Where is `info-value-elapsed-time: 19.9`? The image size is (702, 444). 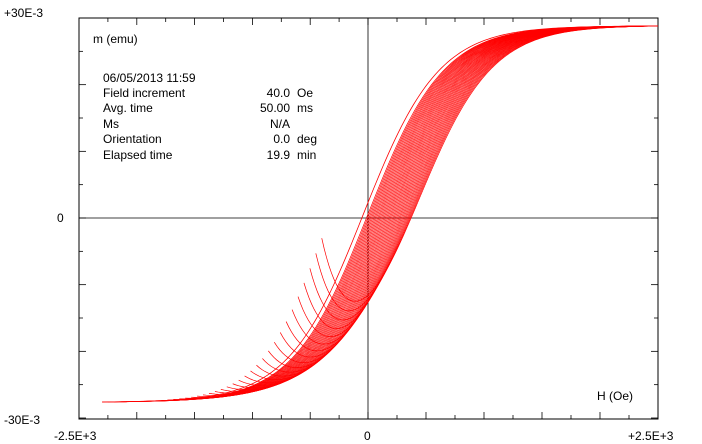
info-value-elapsed-time: 19.9 is located at coordinates (279, 155).